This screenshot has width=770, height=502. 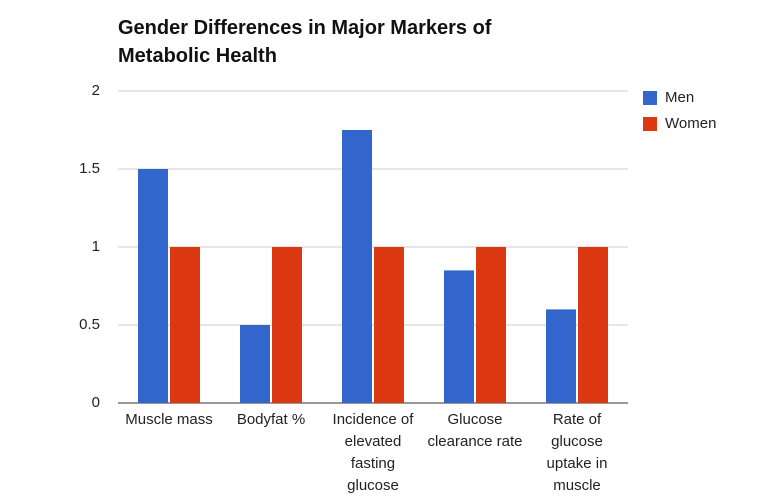 What do you see at coordinates (96, 90) in the screenshot?
I see `y-tick-label: 2` at bounding box center [96, 90].